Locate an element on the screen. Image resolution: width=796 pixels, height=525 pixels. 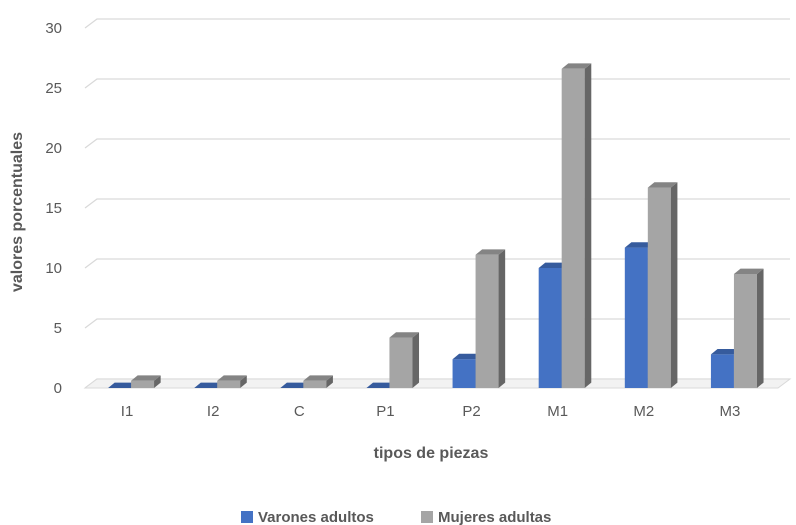
y-axis-title: valores porcentuales is located at coordinates (17, 212).